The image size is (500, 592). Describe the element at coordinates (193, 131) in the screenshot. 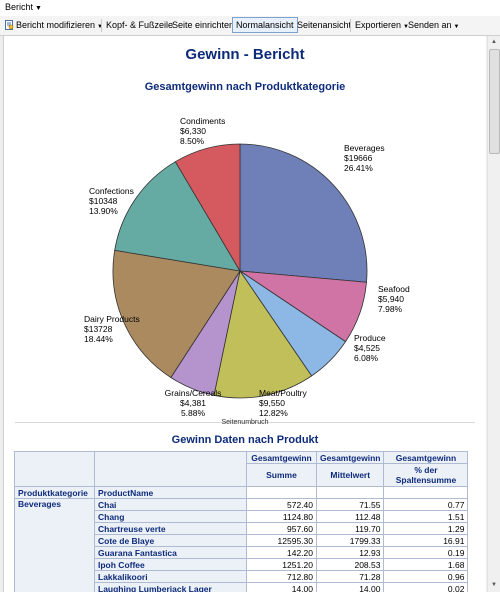

I see `pie-label-amount: $6,330` at that location.